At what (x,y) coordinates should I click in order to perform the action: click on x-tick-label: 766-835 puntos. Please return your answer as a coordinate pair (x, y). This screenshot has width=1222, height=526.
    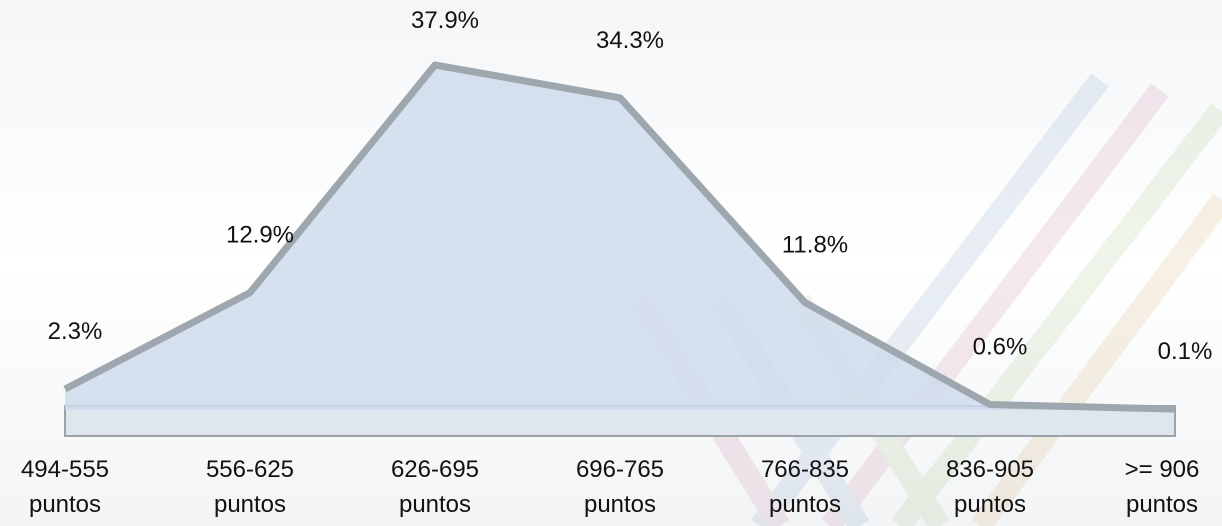
    Looking at the image, I should click on (805, 487).